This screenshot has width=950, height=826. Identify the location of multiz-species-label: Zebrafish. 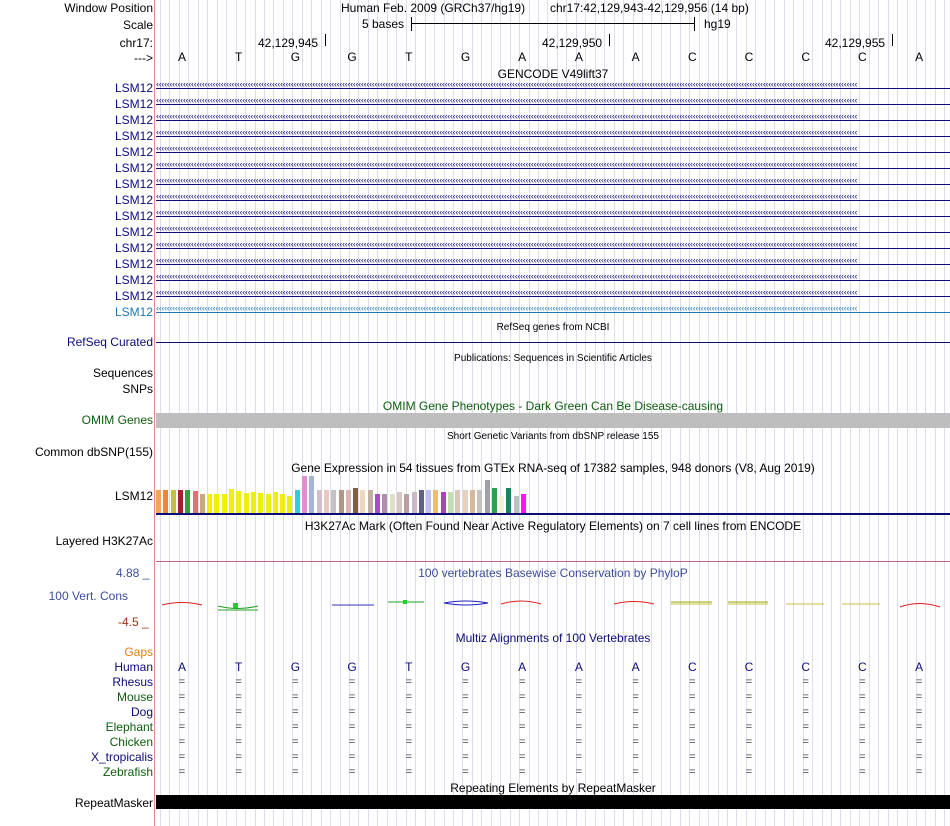
(127, 772).